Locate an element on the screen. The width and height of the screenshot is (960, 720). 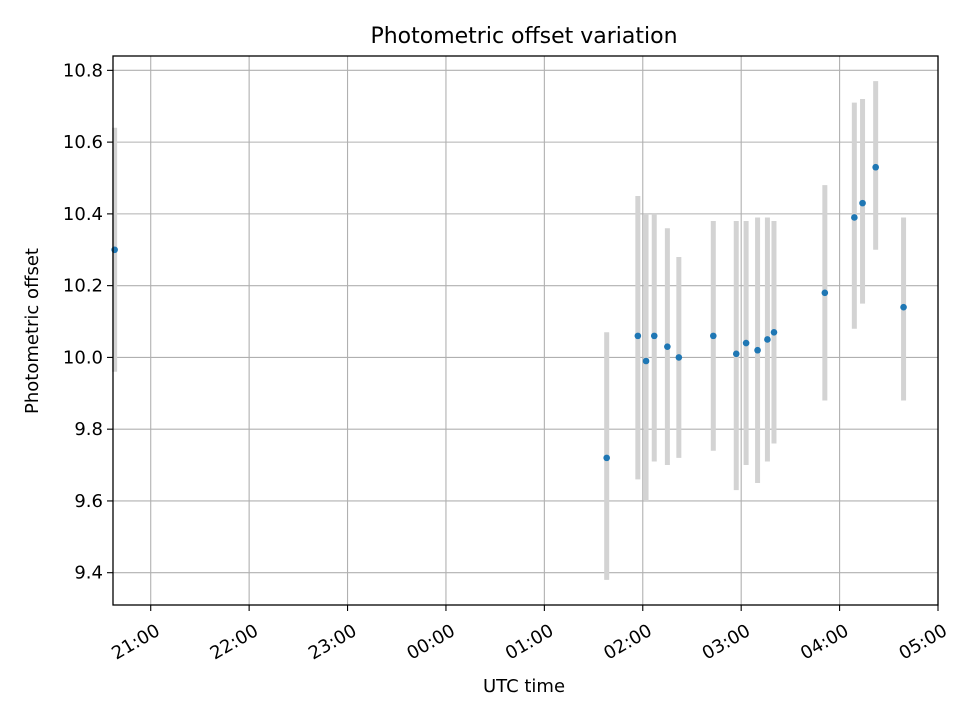
y-tick-label: 10.2 is located at coordinates (83, 286).